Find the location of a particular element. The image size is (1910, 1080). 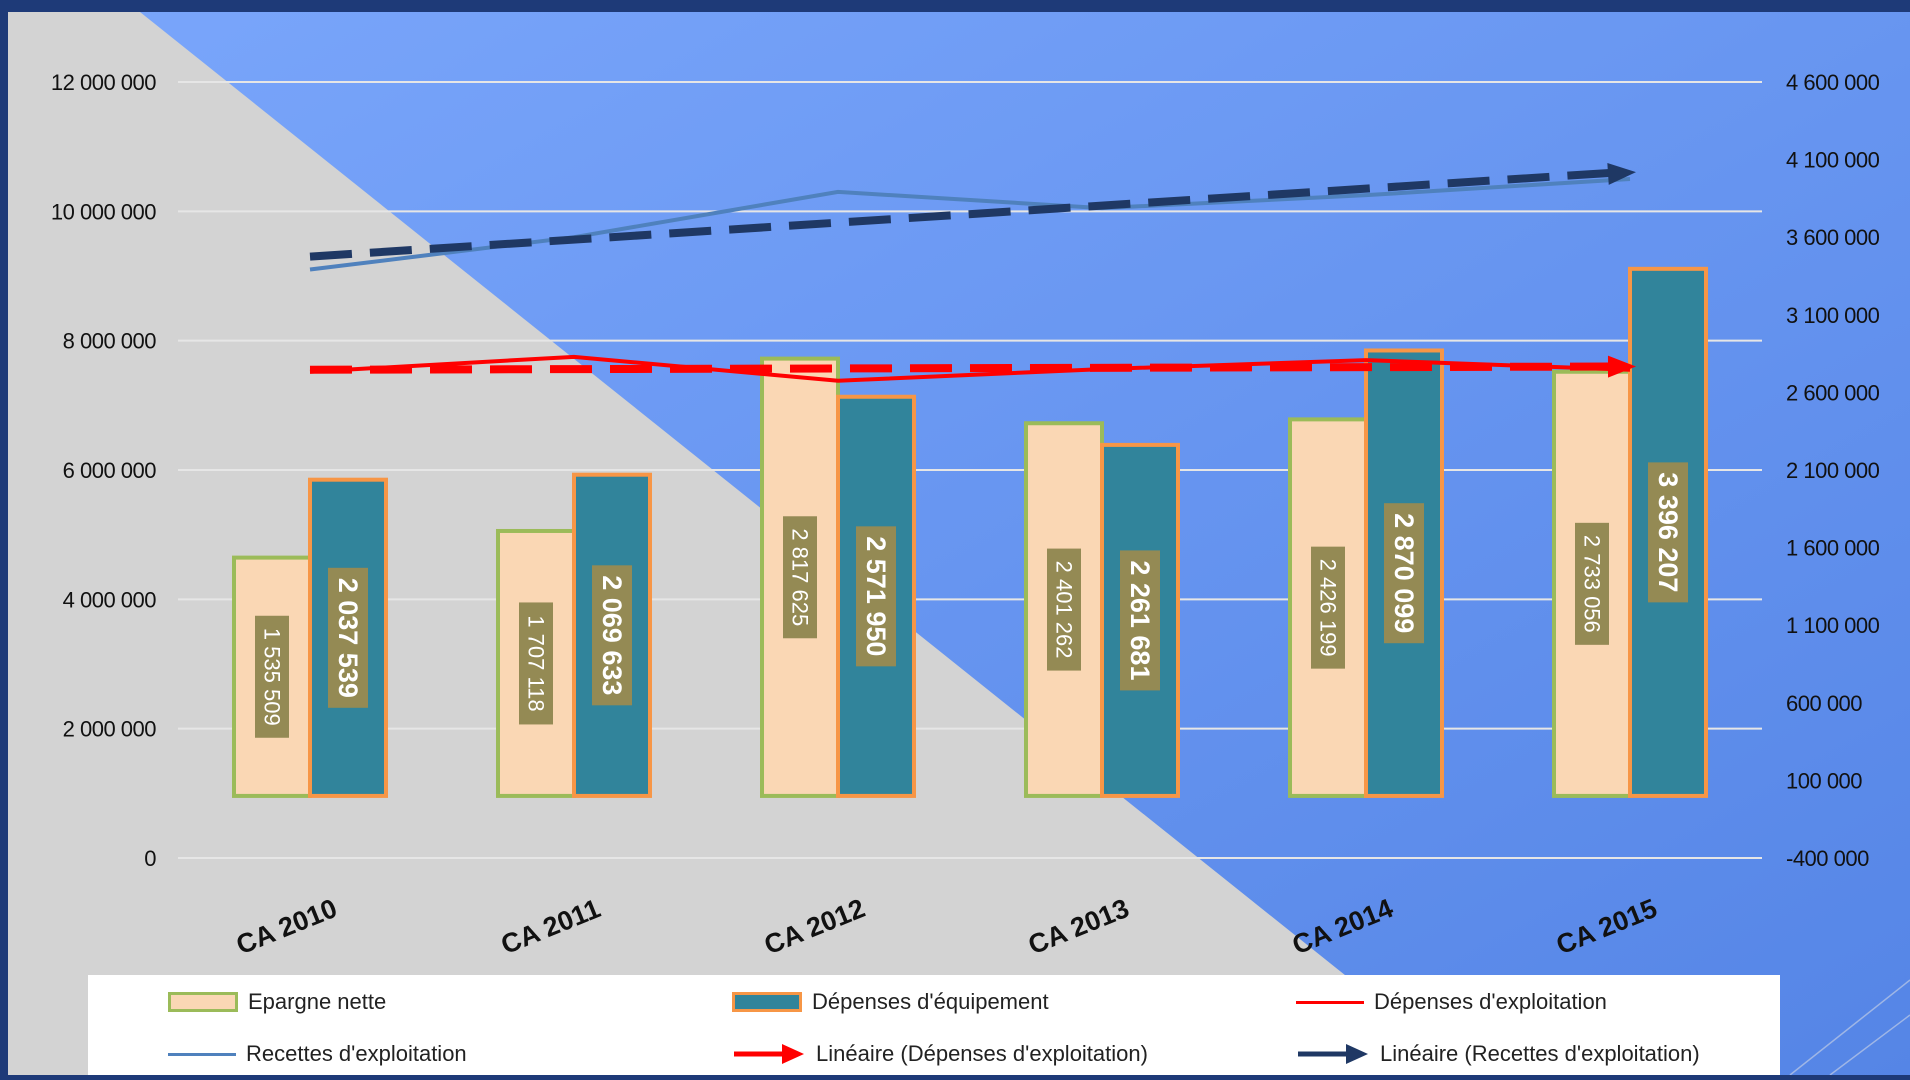

legend-label: Epargne nette is located at coordinates (317, 1001).